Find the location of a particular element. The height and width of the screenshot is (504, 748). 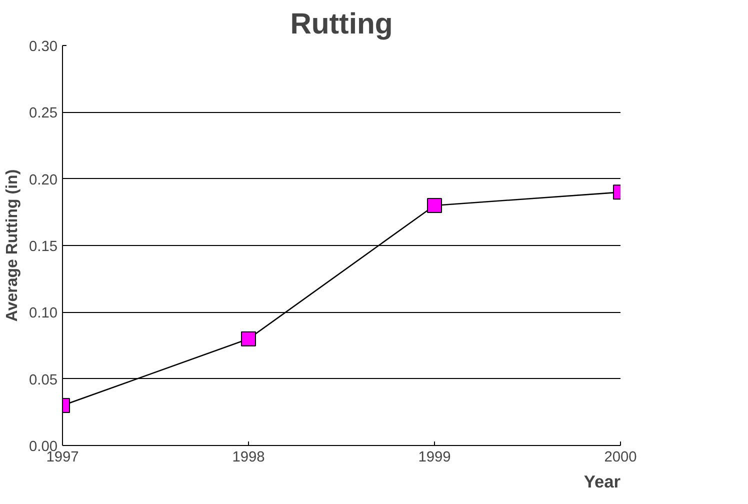

x-tick-label: 1999 is located at coordinates (434, 458).